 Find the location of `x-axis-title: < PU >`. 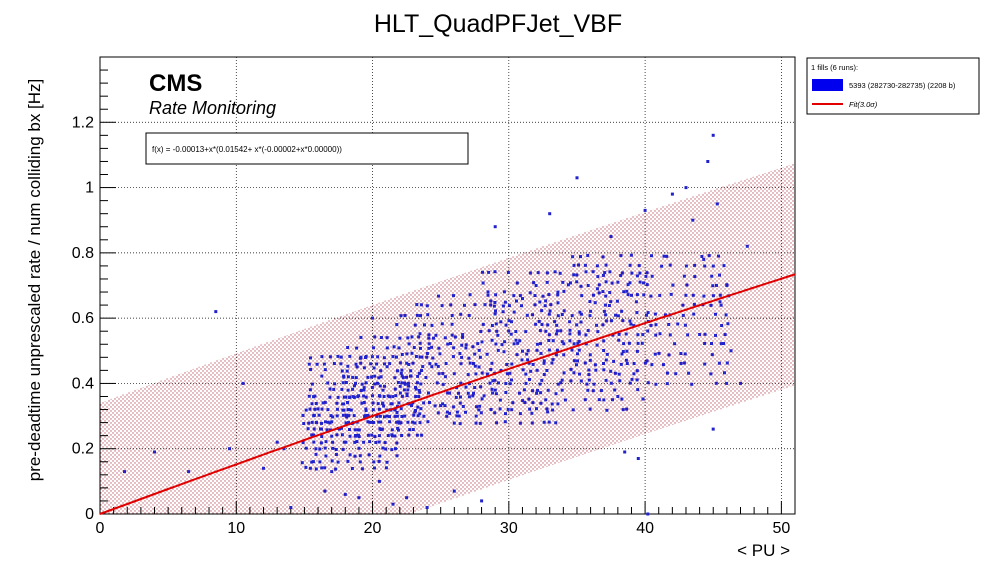

x-axis-title: < PU > is located at coordinates (763, 550).